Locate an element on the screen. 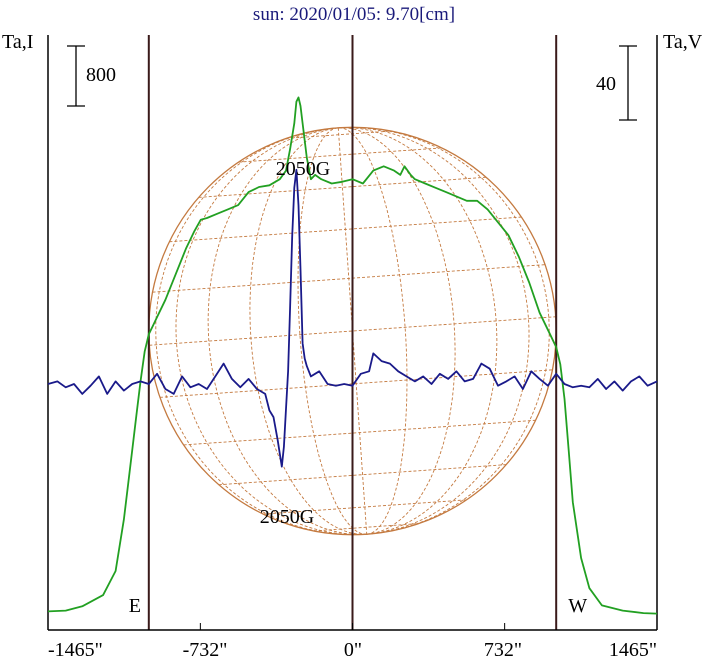 The image size is (708, 662). central-meridian is located at coordinates (352, 331).